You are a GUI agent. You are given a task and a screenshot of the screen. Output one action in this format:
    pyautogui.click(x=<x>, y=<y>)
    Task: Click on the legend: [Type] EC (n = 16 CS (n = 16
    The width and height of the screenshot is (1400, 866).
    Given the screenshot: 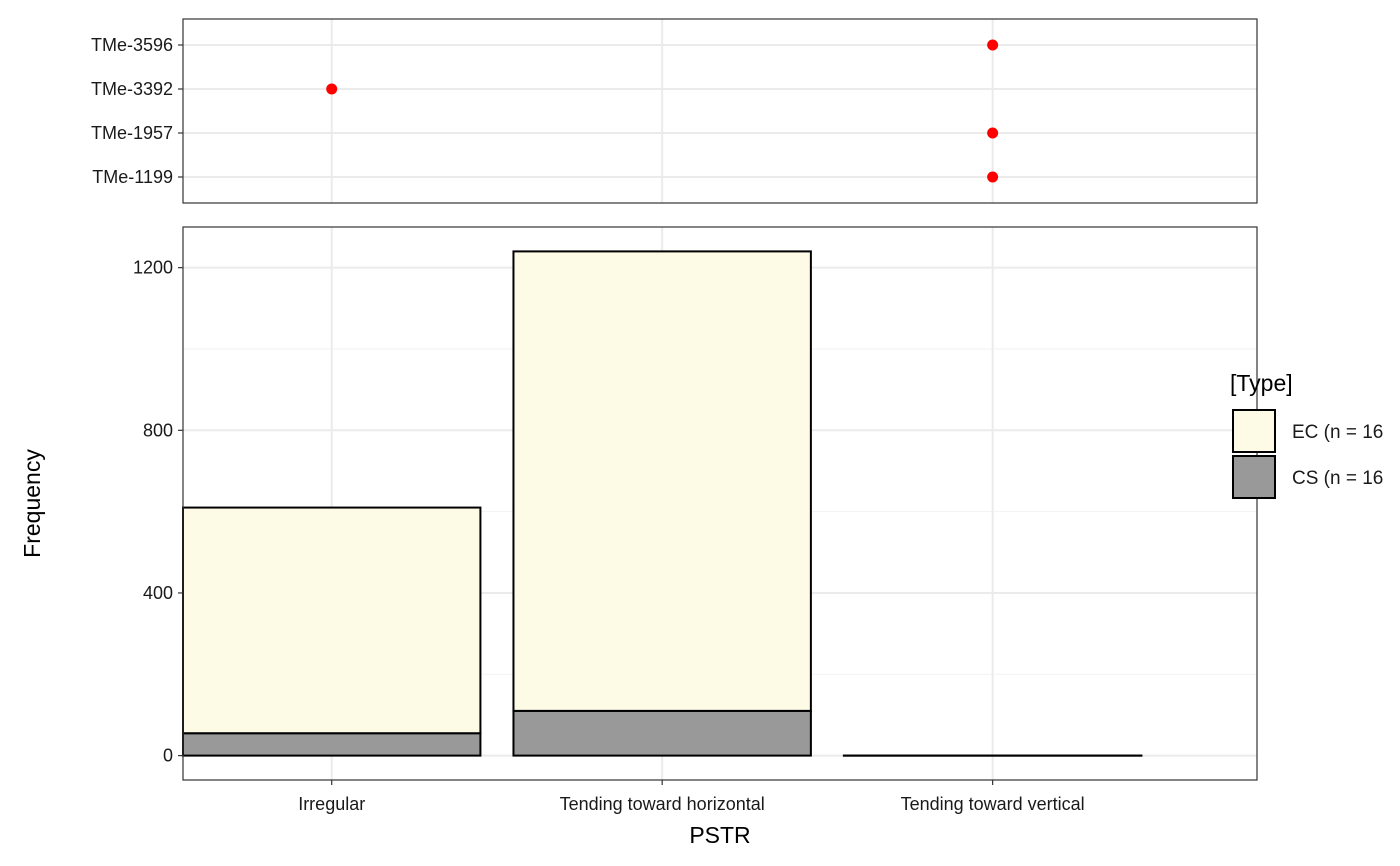 What is the action you would take?
    pyautogui.click(x=1306, y=434)
    